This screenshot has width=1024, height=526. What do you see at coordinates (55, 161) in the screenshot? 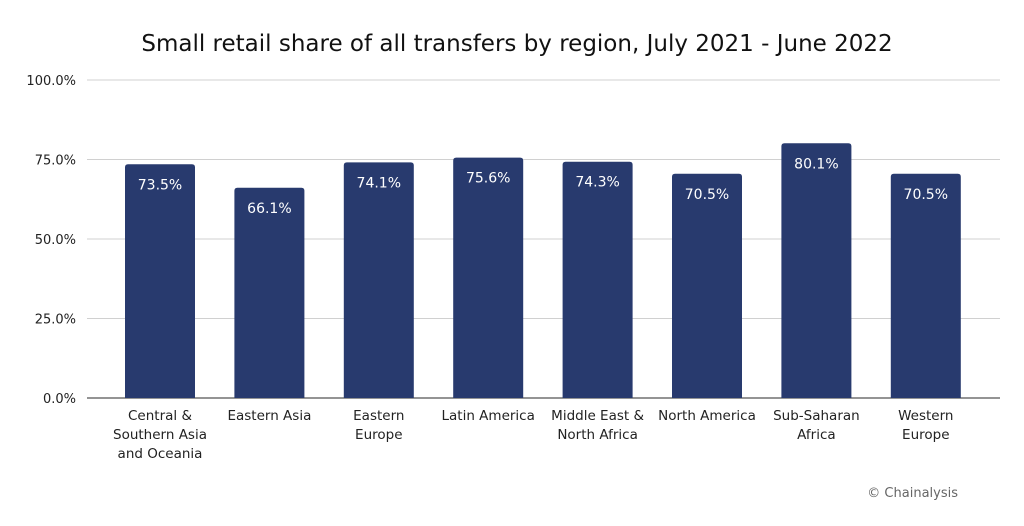
I see `y-tick-label: 75.0%` at bounding box center [55, 161].